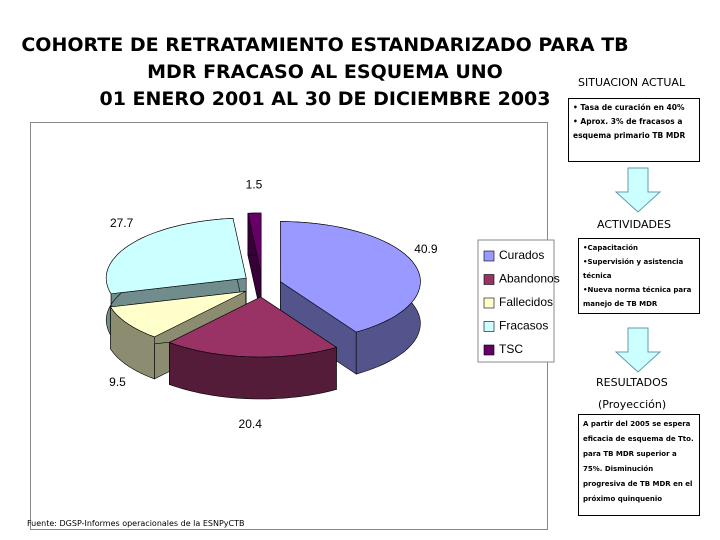 The image size is (720, 540). I want to click on data-label: 1.5, so click(254, 184).